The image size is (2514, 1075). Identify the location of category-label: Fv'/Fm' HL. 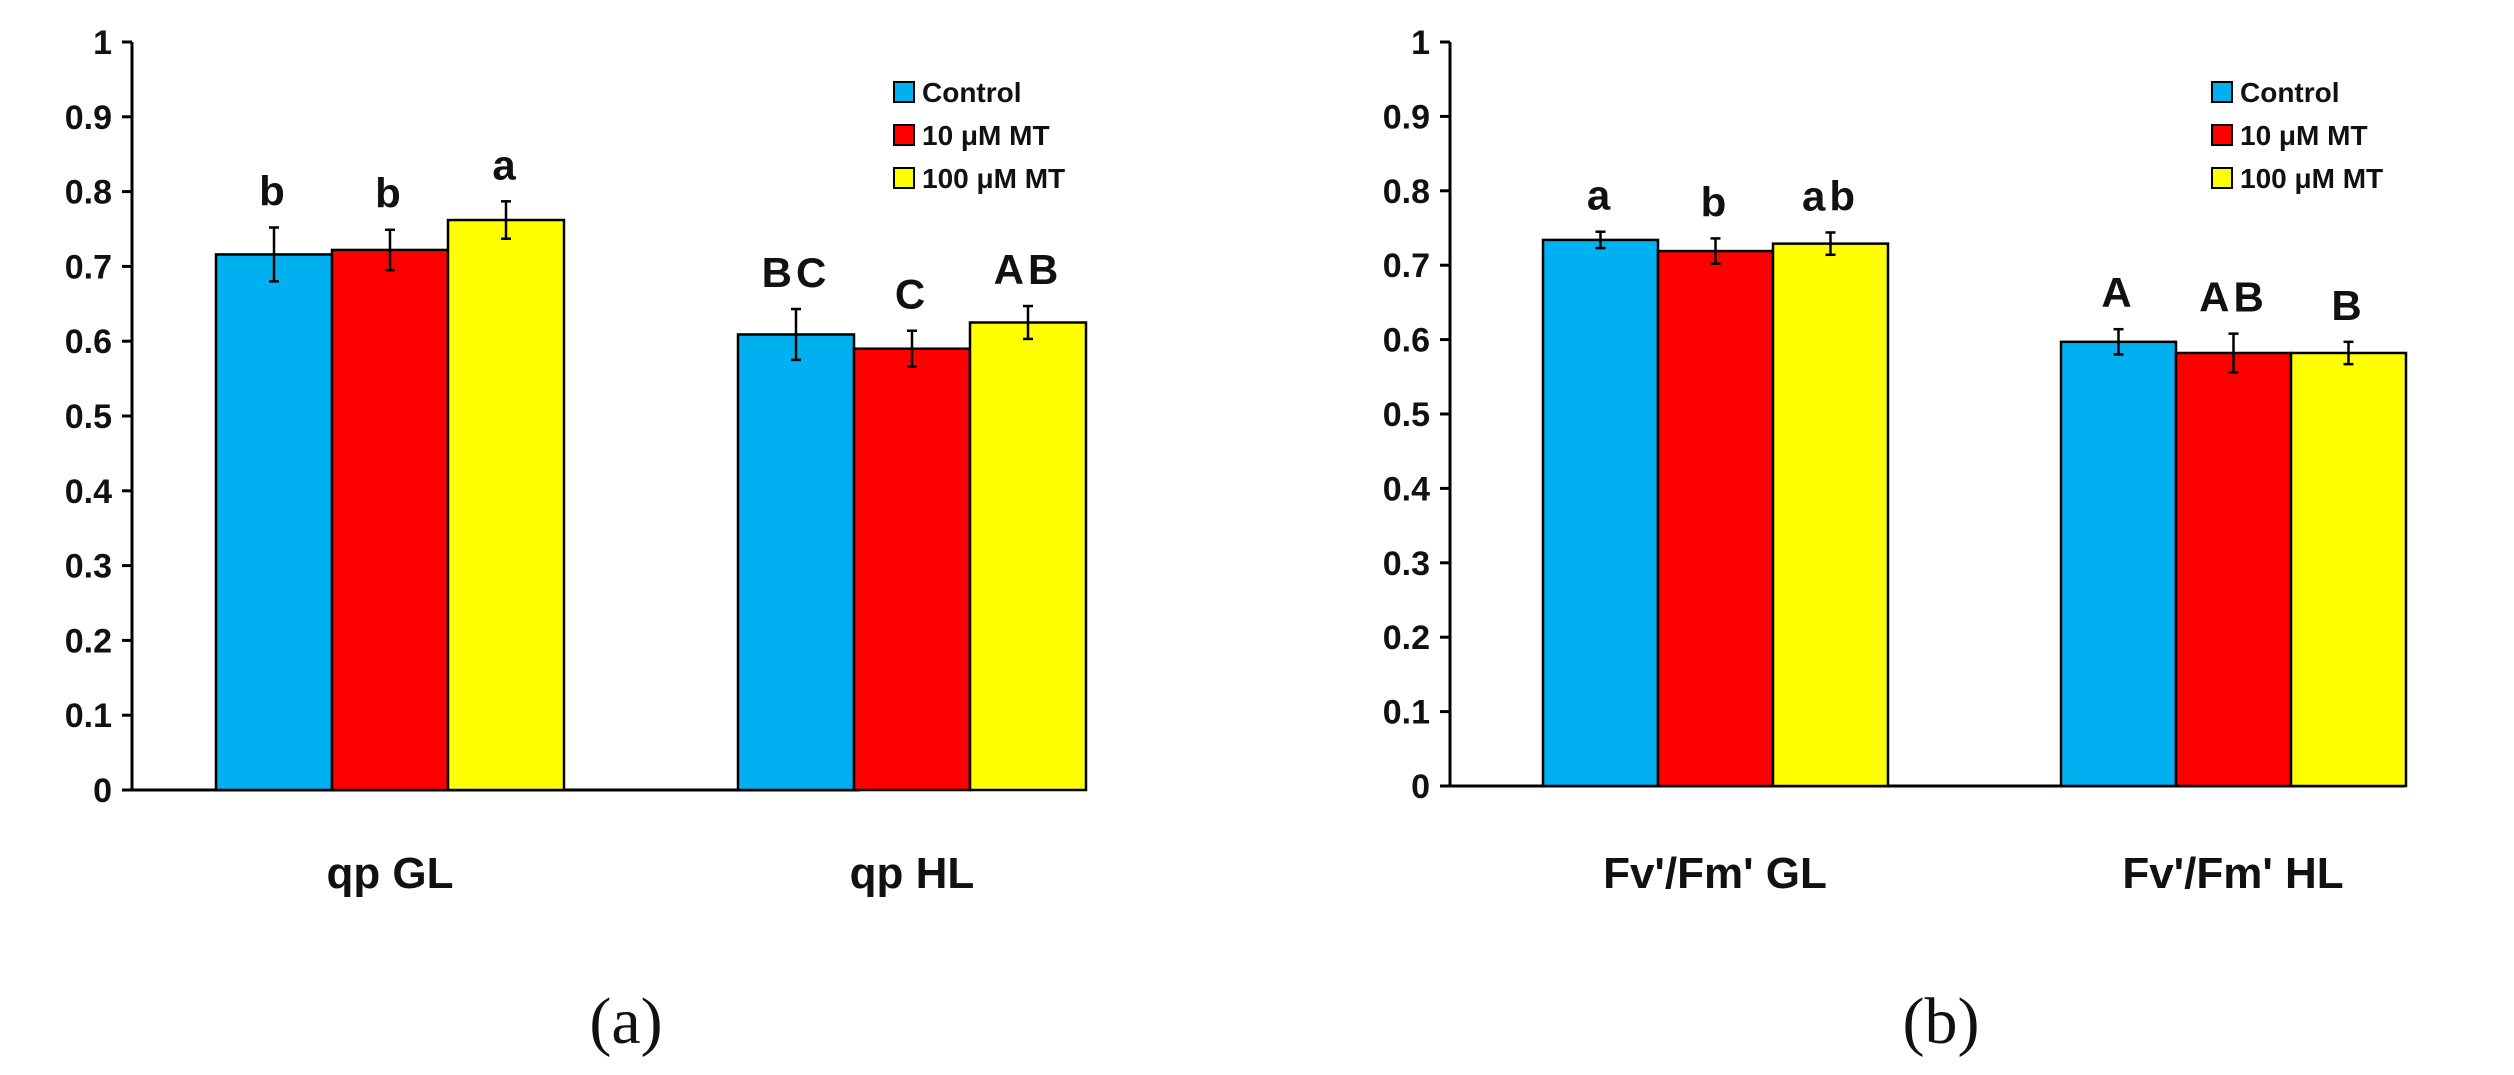
(2232, 873).